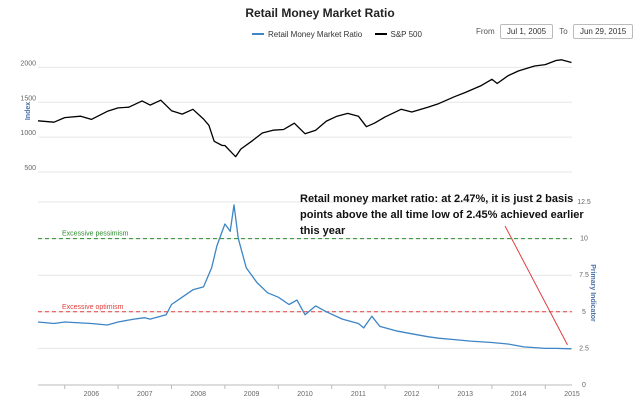  What do you see at coordinates (30, 168) in the screenshot?
I see `upper-y-tick-label: 500` at bounding box center [30, 168].